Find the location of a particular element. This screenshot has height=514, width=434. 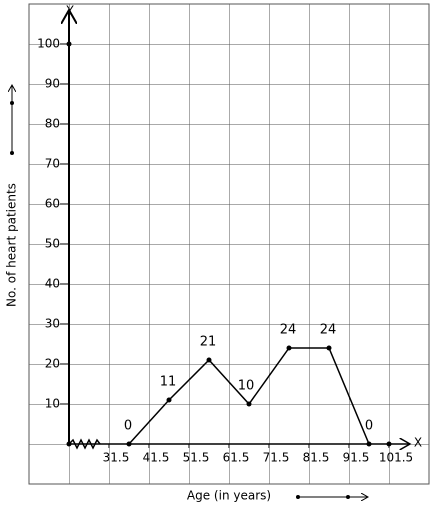

y-tick-label: 90 is located at coordinates (52, 84).